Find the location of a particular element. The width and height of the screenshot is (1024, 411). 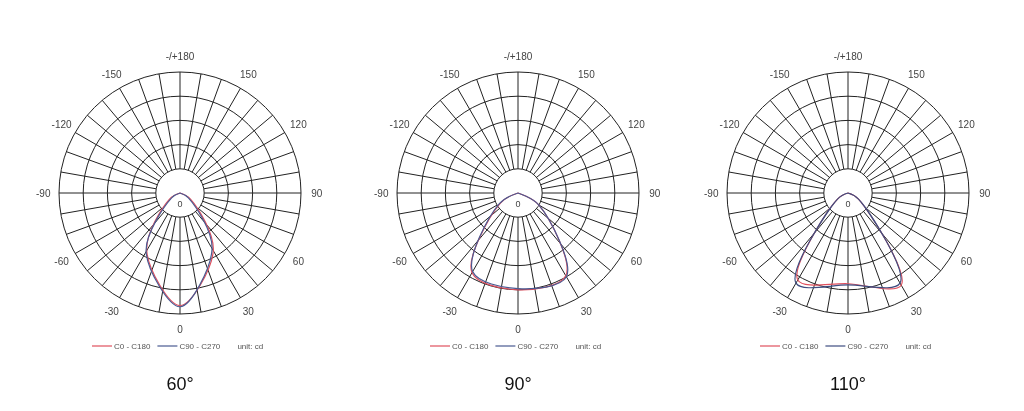

text: 60° is located at coordinates (180, 384).